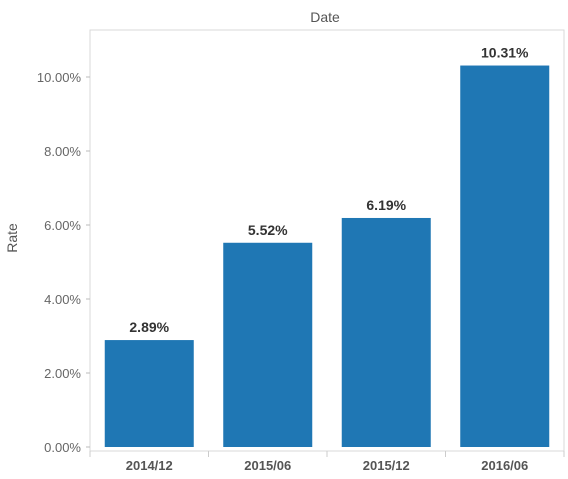 The width and height of the screenshot is (568, 479). What do you see at coordinates (327, 462) in the screenshot?
I see `x-axis: 2014/12 2015/06 2015/12 2016/06` at bounding box center [327, 462].